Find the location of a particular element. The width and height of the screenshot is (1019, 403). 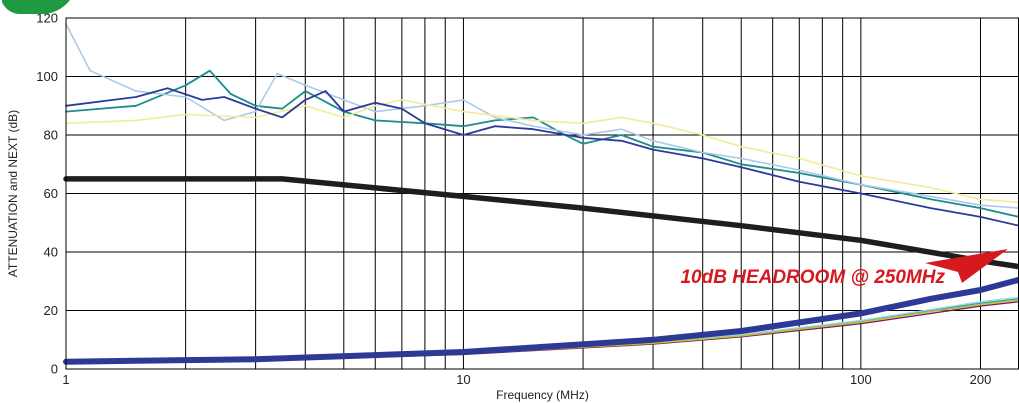

y-tick-label: 80 is located at coordinates (51, 135).